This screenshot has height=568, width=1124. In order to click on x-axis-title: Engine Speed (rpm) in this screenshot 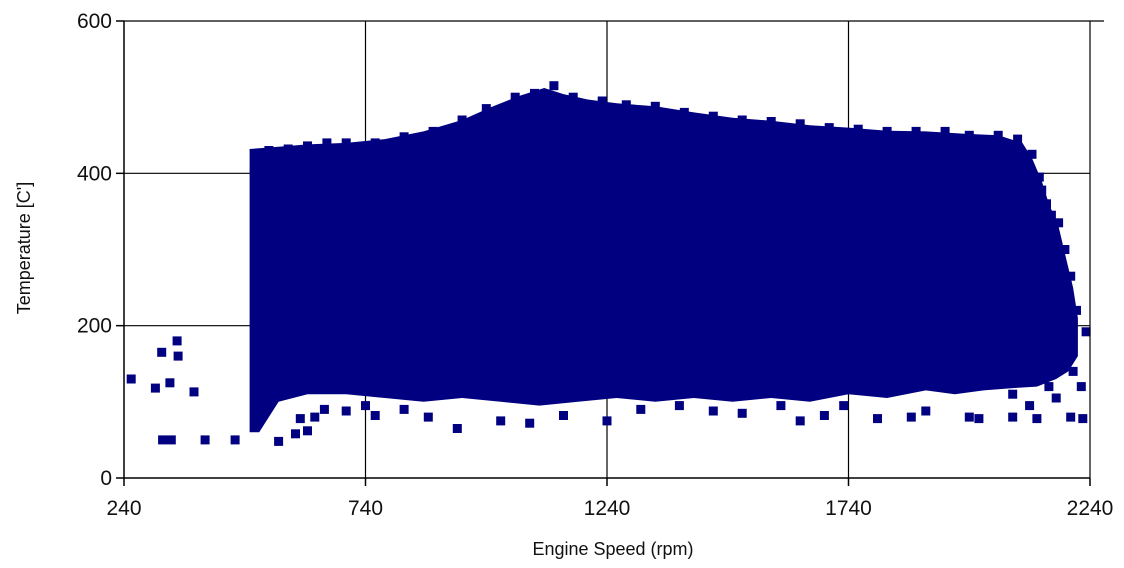, I will do `click(612, 549)`.